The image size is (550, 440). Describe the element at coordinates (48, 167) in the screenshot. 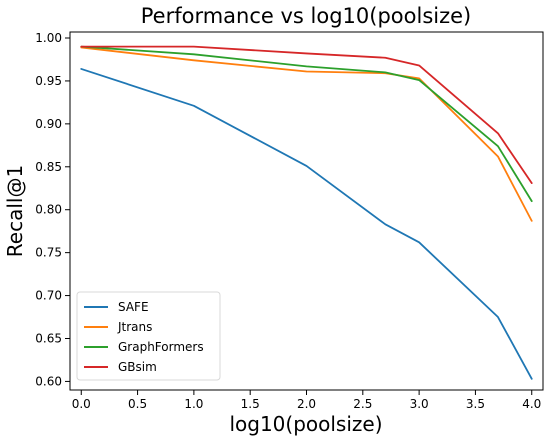

I see `y-tick-label: 0.85` at that location.